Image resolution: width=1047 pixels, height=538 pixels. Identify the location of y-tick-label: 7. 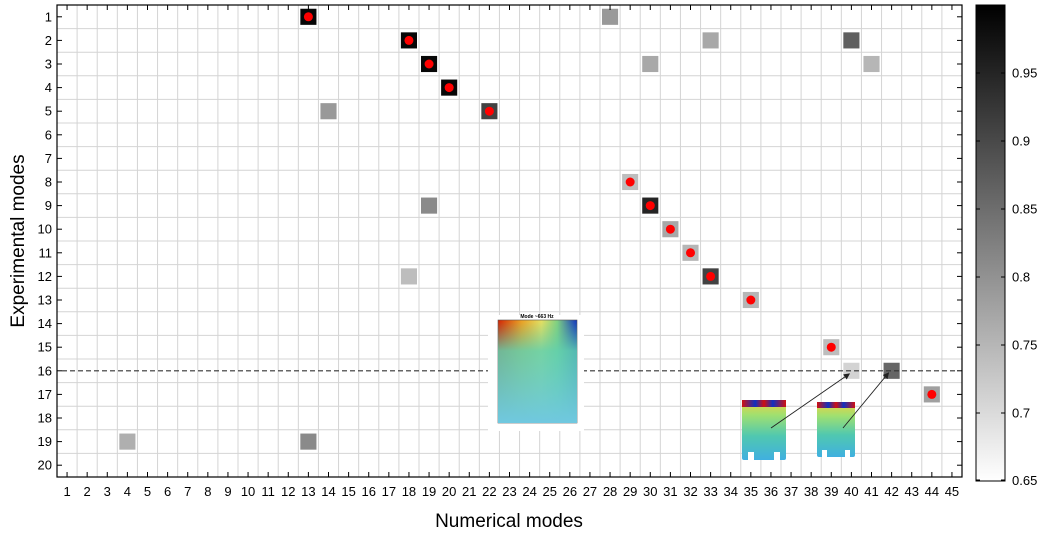
(48, 158).